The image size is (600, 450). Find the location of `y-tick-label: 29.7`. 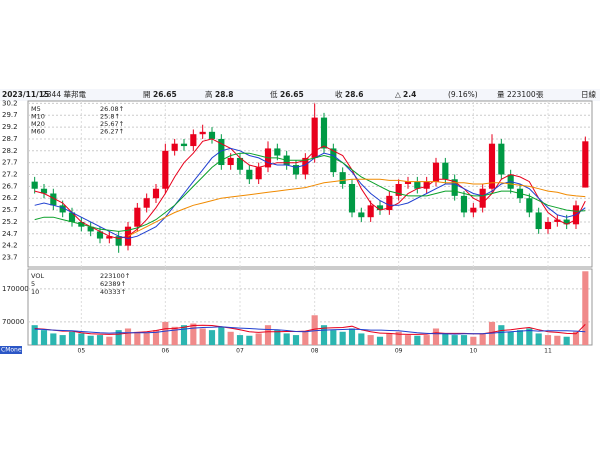

y-tick-label: 29.7 is located at coordinates (10, 115).